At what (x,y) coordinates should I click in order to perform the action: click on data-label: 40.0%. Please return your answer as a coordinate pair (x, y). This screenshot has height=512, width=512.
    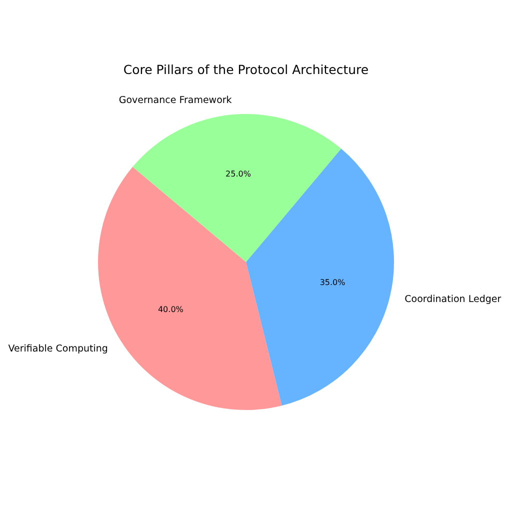
    Looking at the image, I should click on (171, 309).